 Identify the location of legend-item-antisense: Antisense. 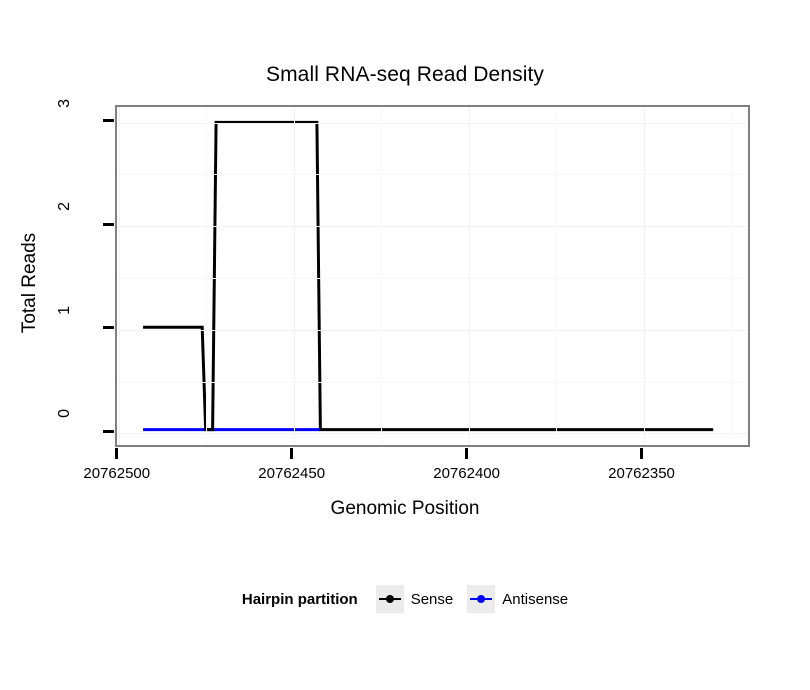
(517, 599).